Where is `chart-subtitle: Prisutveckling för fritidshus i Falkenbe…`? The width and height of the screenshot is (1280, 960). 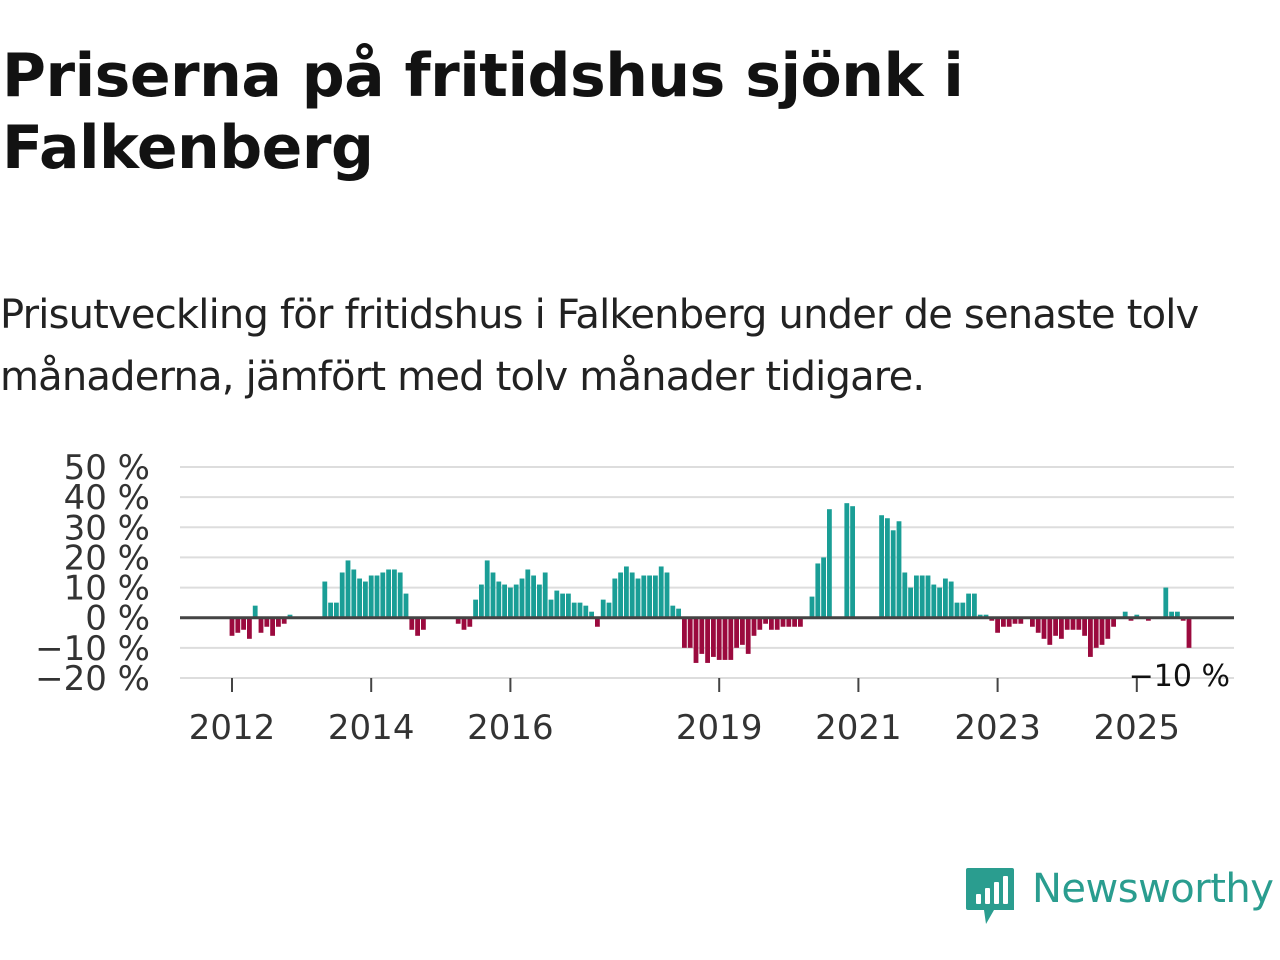 chart-subtitle: Prisutveckling för fritidshus i Falkenbe… is located at coordinates (599, 346).